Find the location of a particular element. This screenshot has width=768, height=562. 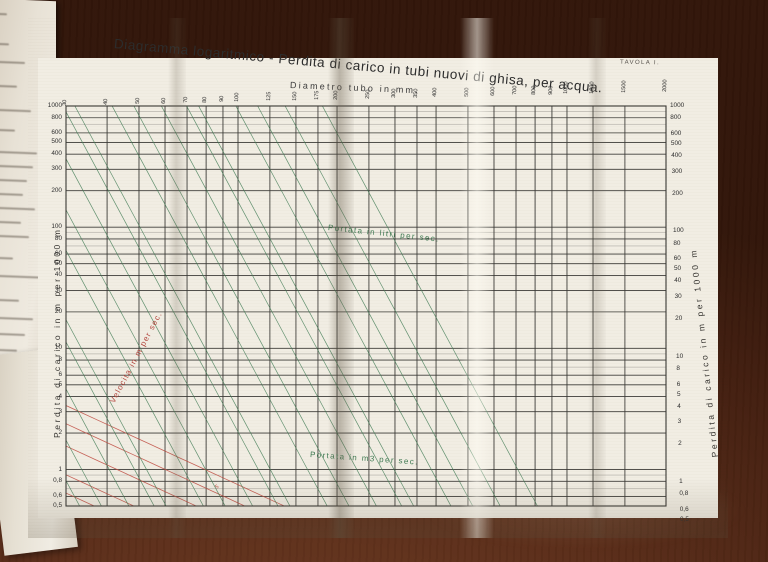

y-tick-label-right: 60 is located at coordinates (677, 259).